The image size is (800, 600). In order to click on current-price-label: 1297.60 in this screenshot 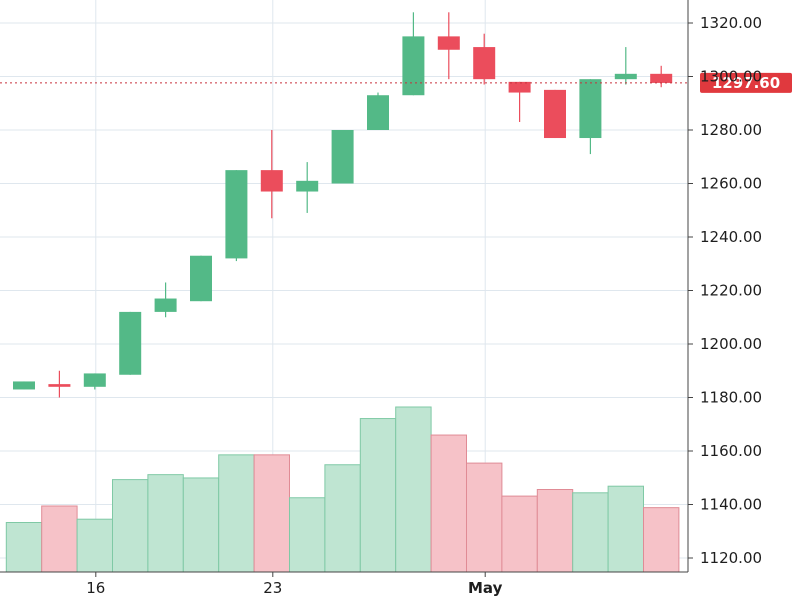, I will do `click(746, 83)`.